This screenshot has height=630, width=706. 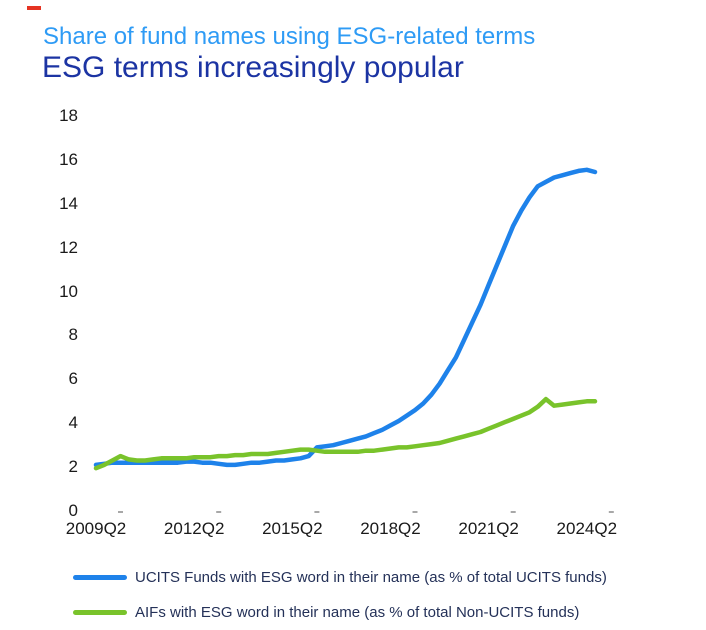 What do you see at coordinates (253, 67) in the screenshot?
I see `chart-title: ESG terms increasingly popular` at bounding box center [253, 67].